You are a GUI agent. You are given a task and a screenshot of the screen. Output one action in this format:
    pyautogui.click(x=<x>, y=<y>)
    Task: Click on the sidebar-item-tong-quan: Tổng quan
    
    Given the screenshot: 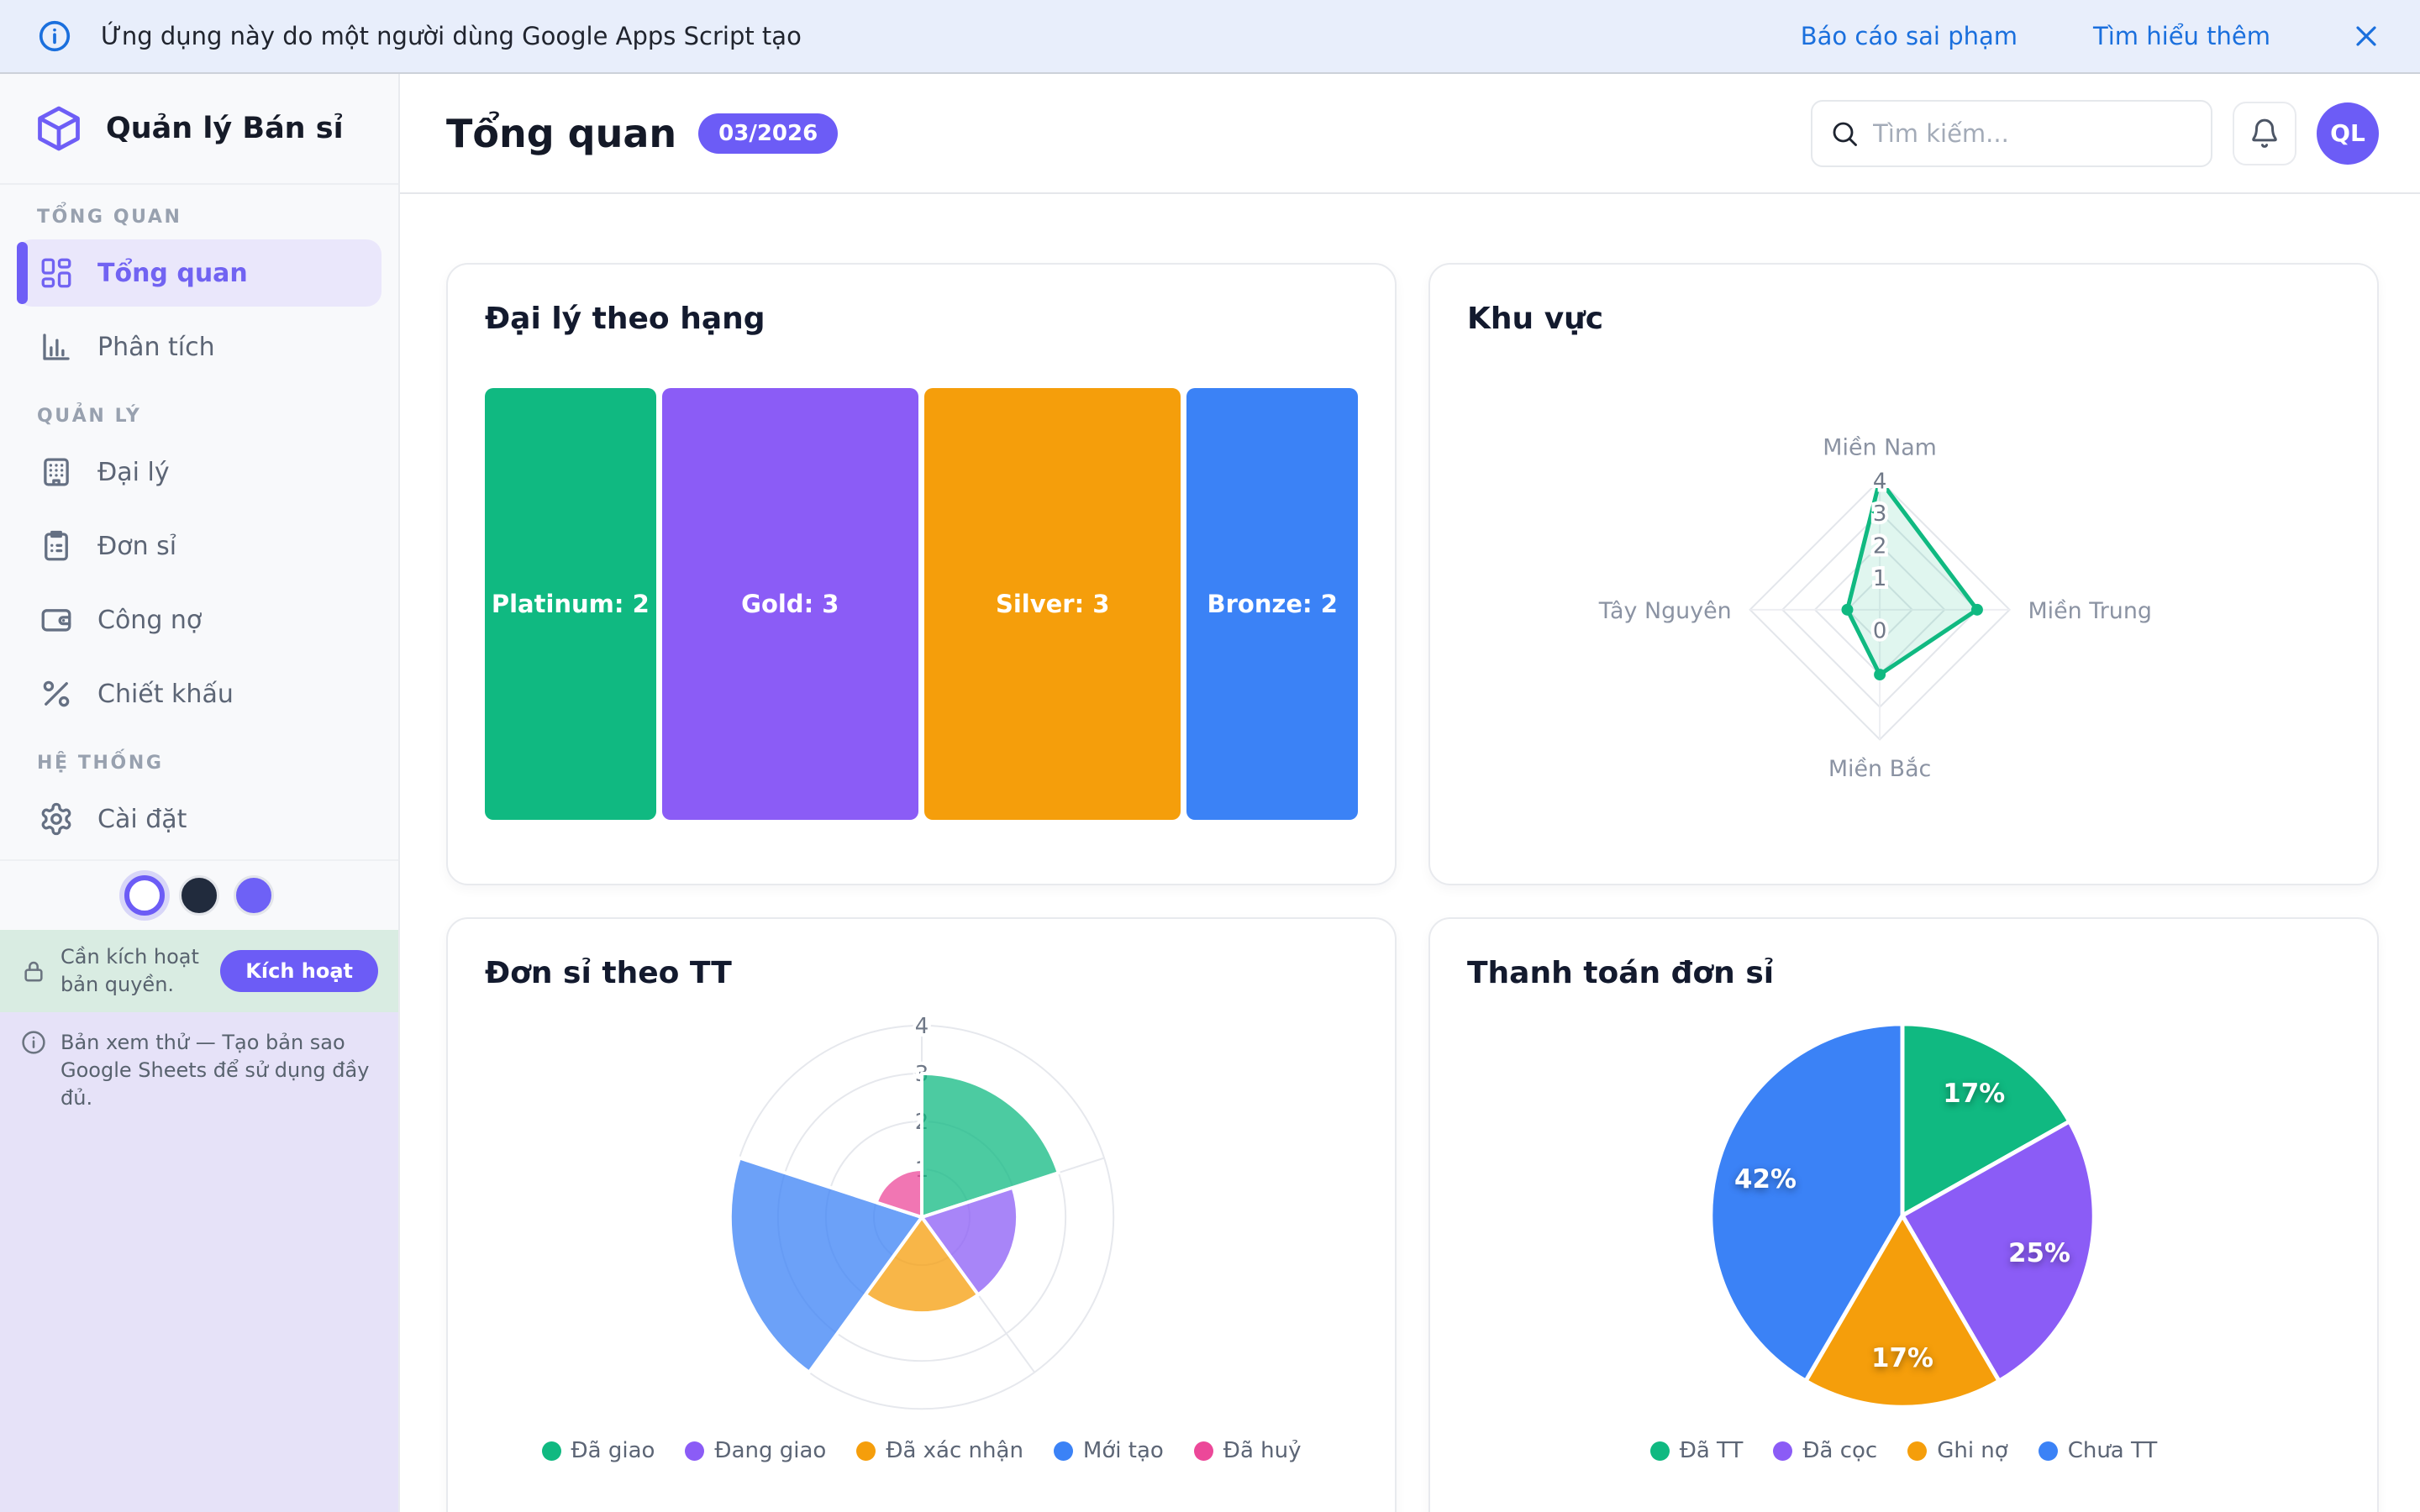 What is the action you would take?
    pyautogui.click(x=199, y=273)
    